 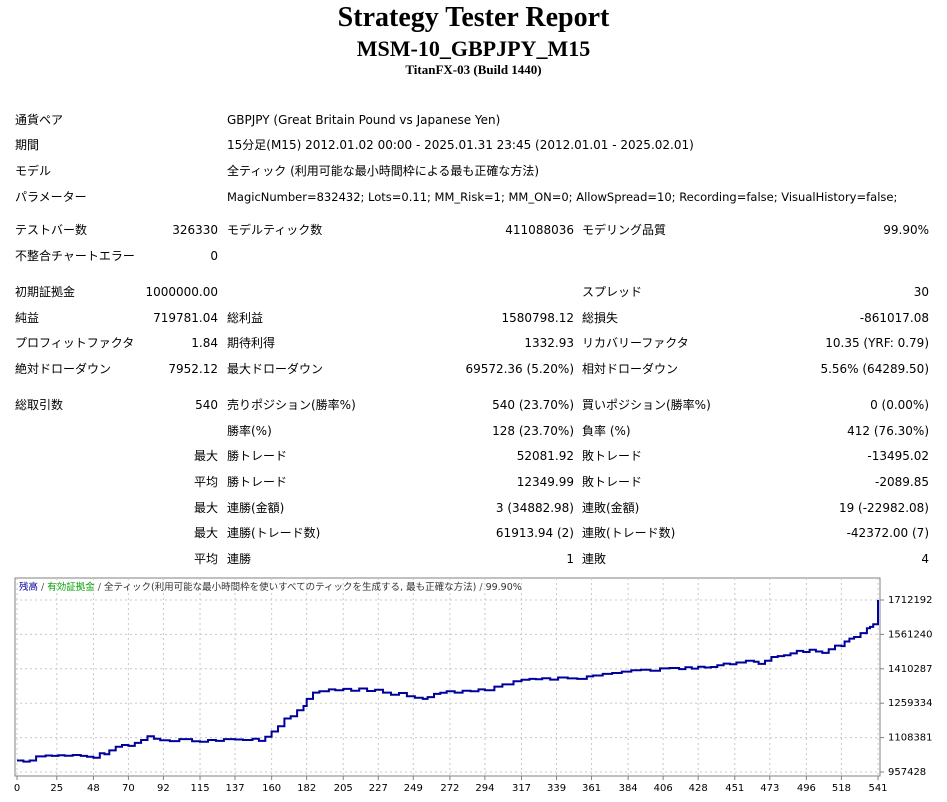 I want to click on x-tick-label: 25, so click(x=56, y=788).